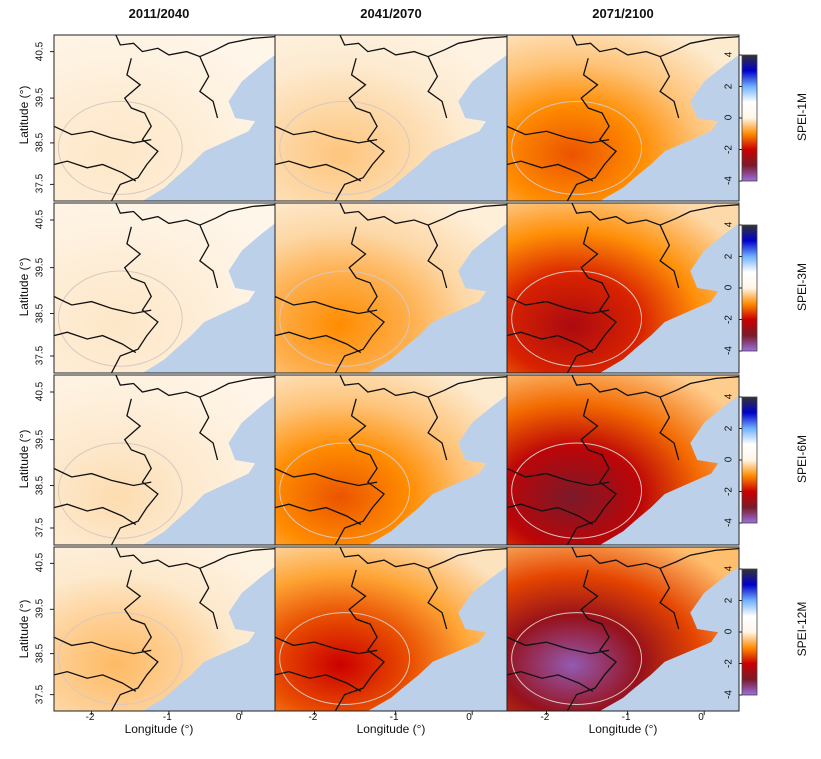 The width and height of the screenshot is (821, 759). What do you see at coordinates (159, 13) in the screenshot?
I see `column-title-1: 2011/2040` at bounding box center [159, 13].